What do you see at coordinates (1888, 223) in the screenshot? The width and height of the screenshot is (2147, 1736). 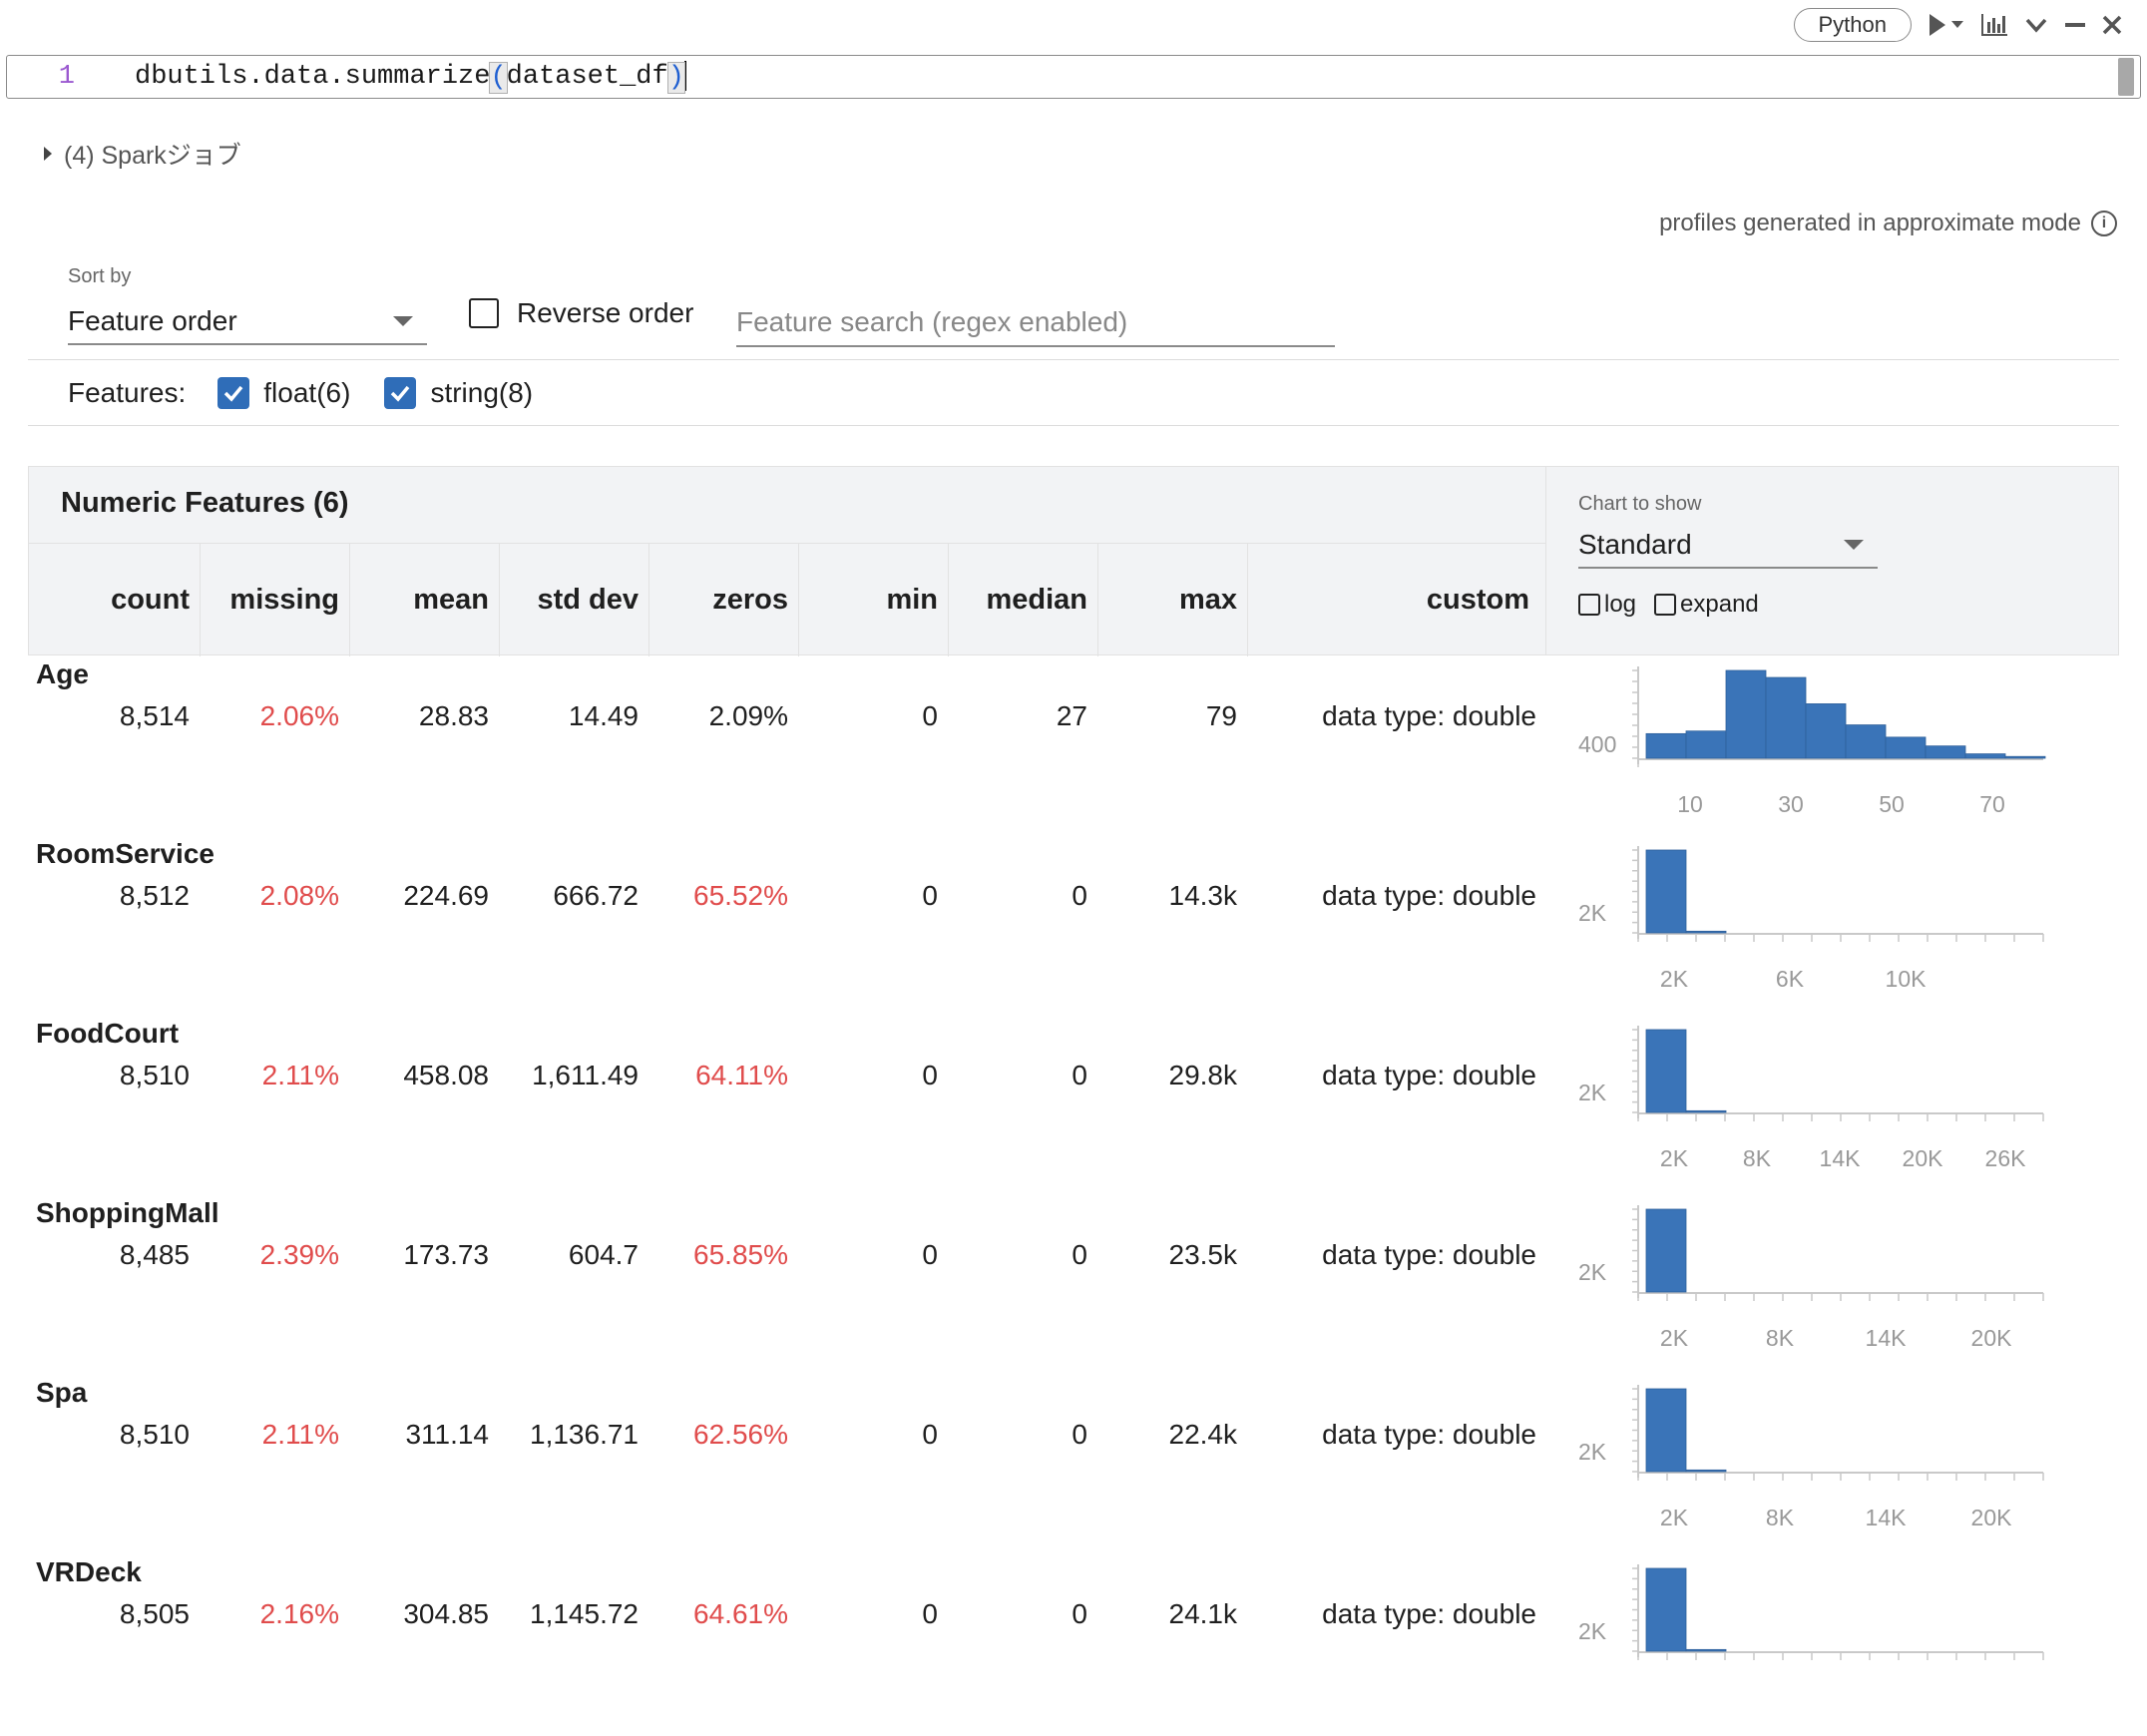 I see `approx-mode-note: profiles generated in approximate mode i` at bounding box center [1888, 223].